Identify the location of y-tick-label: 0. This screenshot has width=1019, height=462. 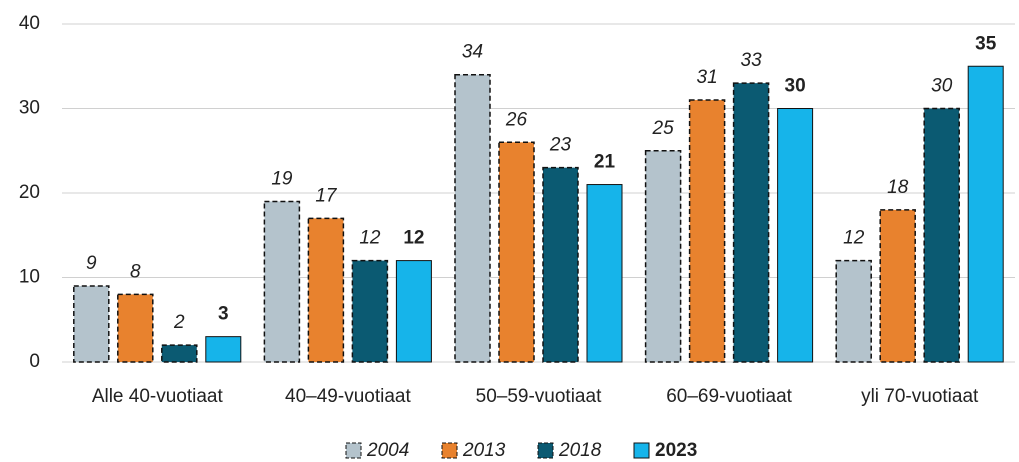
(34, 361).